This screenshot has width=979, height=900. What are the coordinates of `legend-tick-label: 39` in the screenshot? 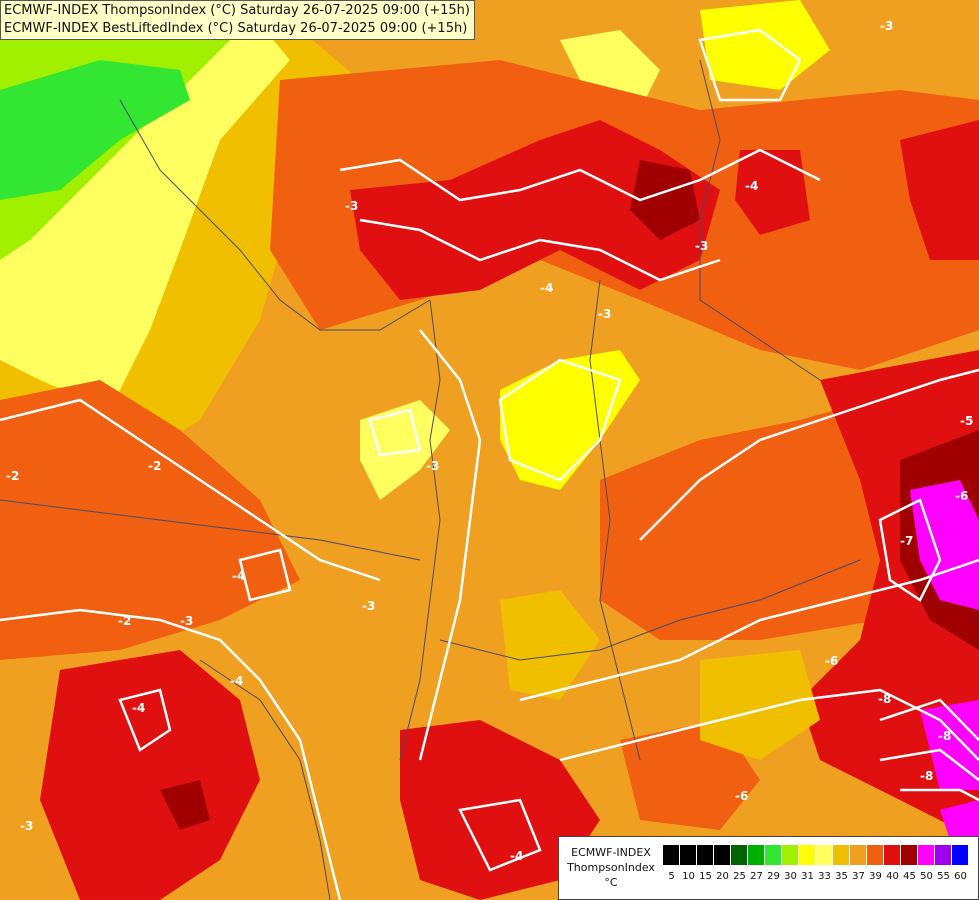 It's located at (875, 876).